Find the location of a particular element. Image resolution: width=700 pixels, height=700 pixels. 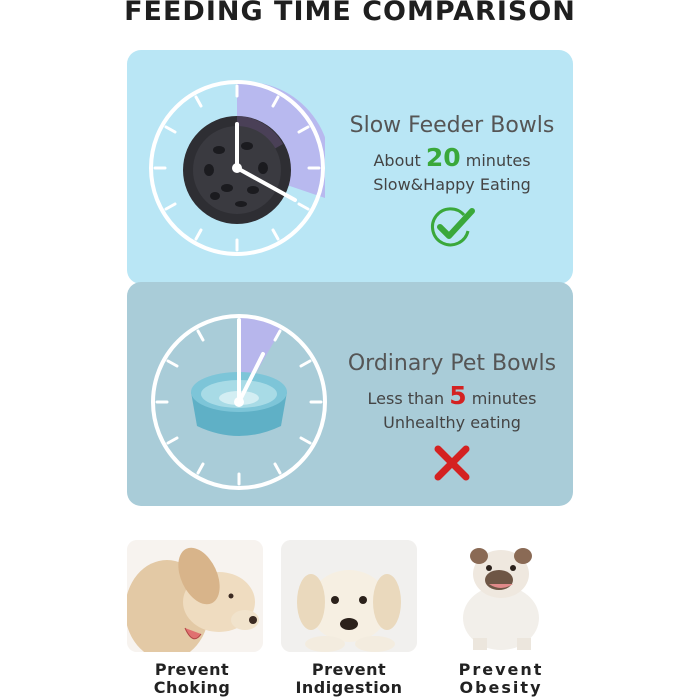

benefit-caption-choking: Prevent Choking is located at coordinates (192, 678).